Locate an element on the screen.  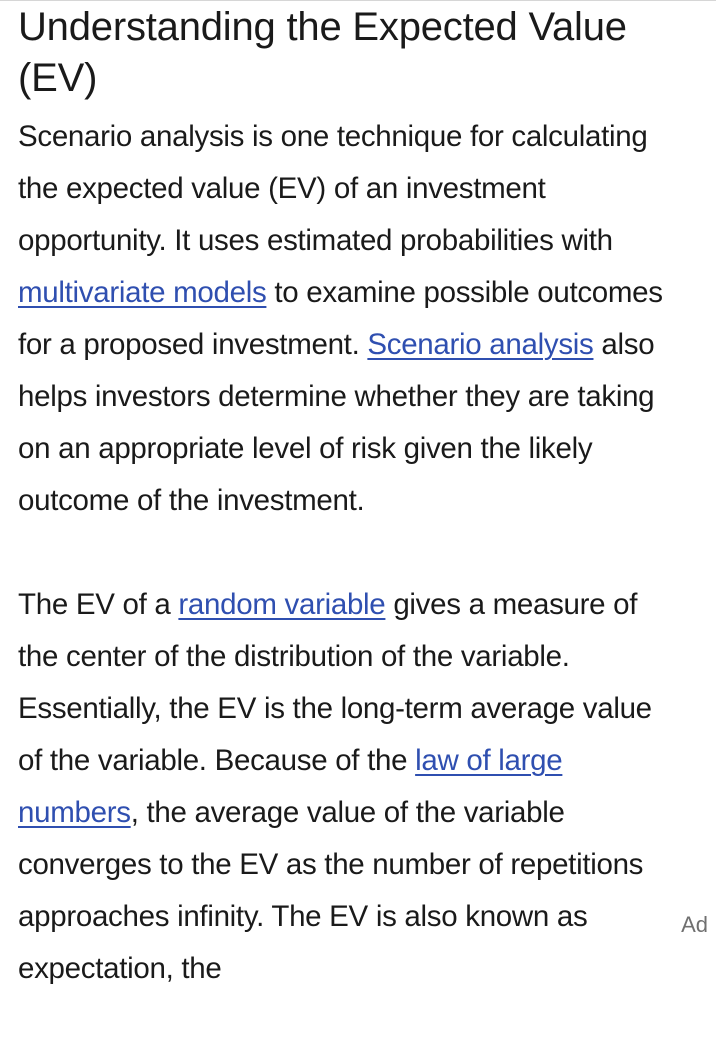
link-scenario-analysis: Scenario analysis is located at coordinates (480, 344).